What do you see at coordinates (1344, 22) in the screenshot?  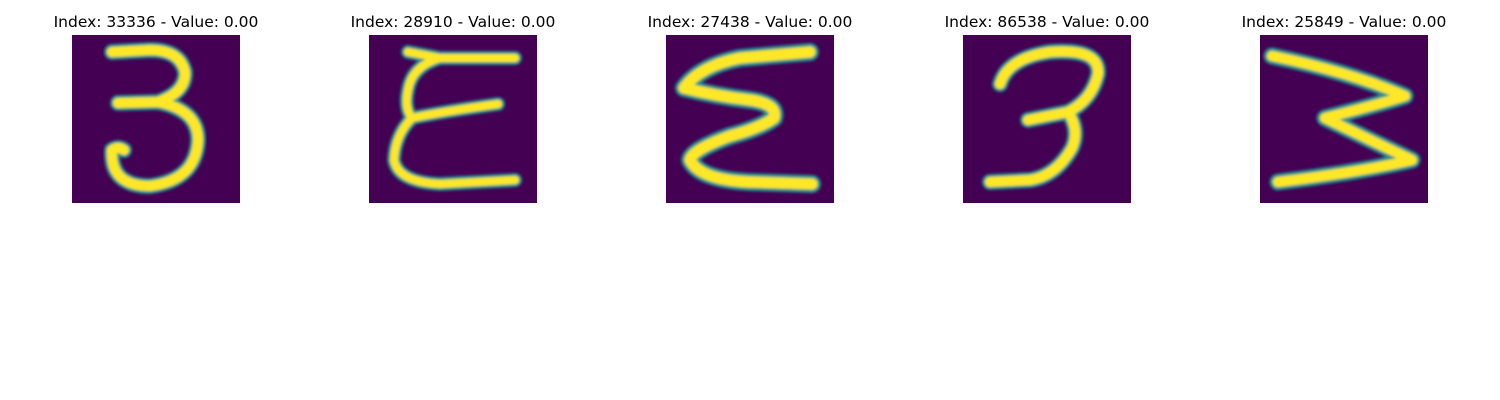 I see `panel-5-title: Index: 25849 - Value: 0.00` at bounding box center [1344, 22].